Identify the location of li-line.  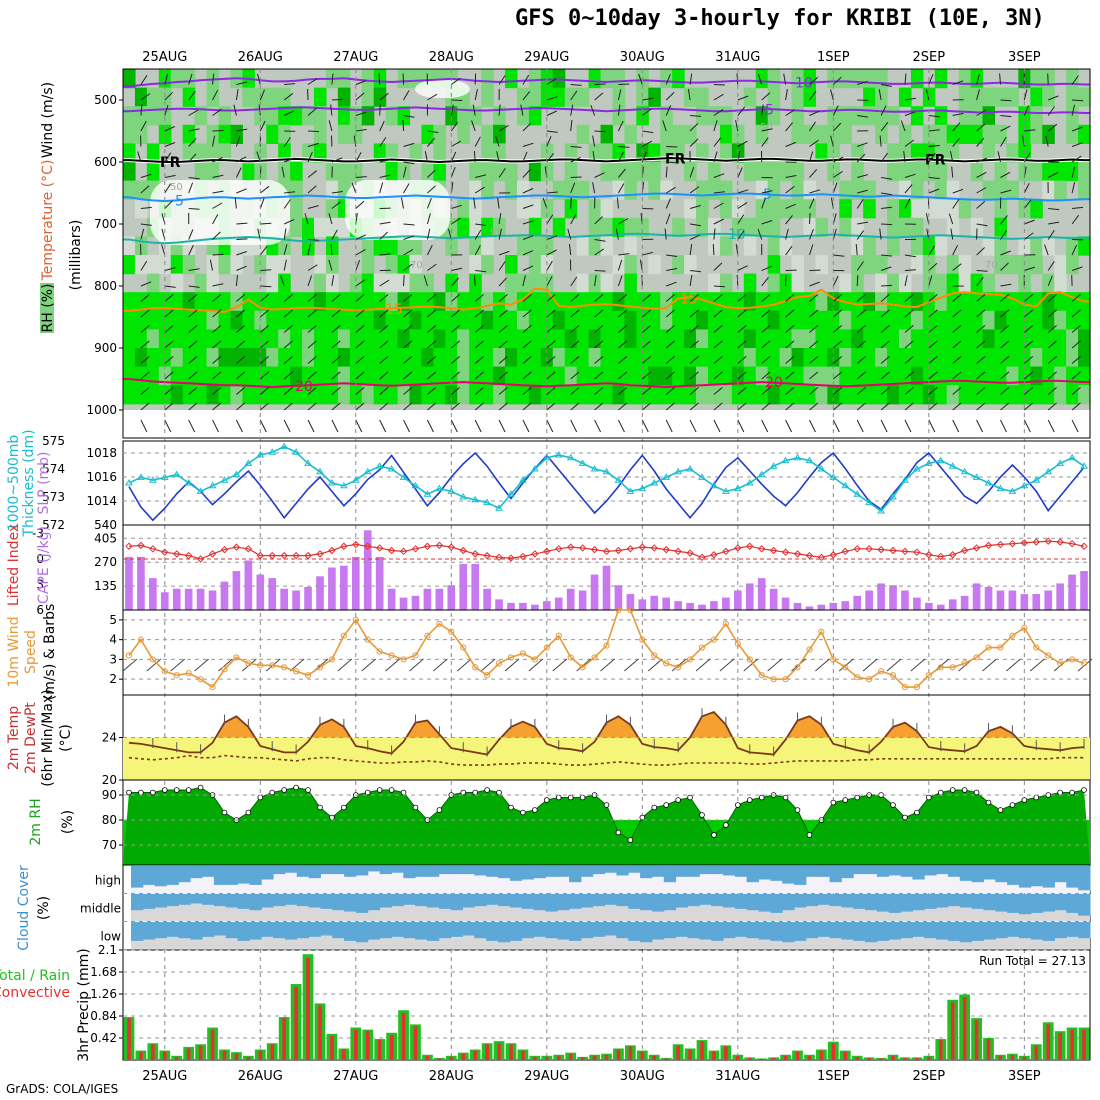
(606, 550).